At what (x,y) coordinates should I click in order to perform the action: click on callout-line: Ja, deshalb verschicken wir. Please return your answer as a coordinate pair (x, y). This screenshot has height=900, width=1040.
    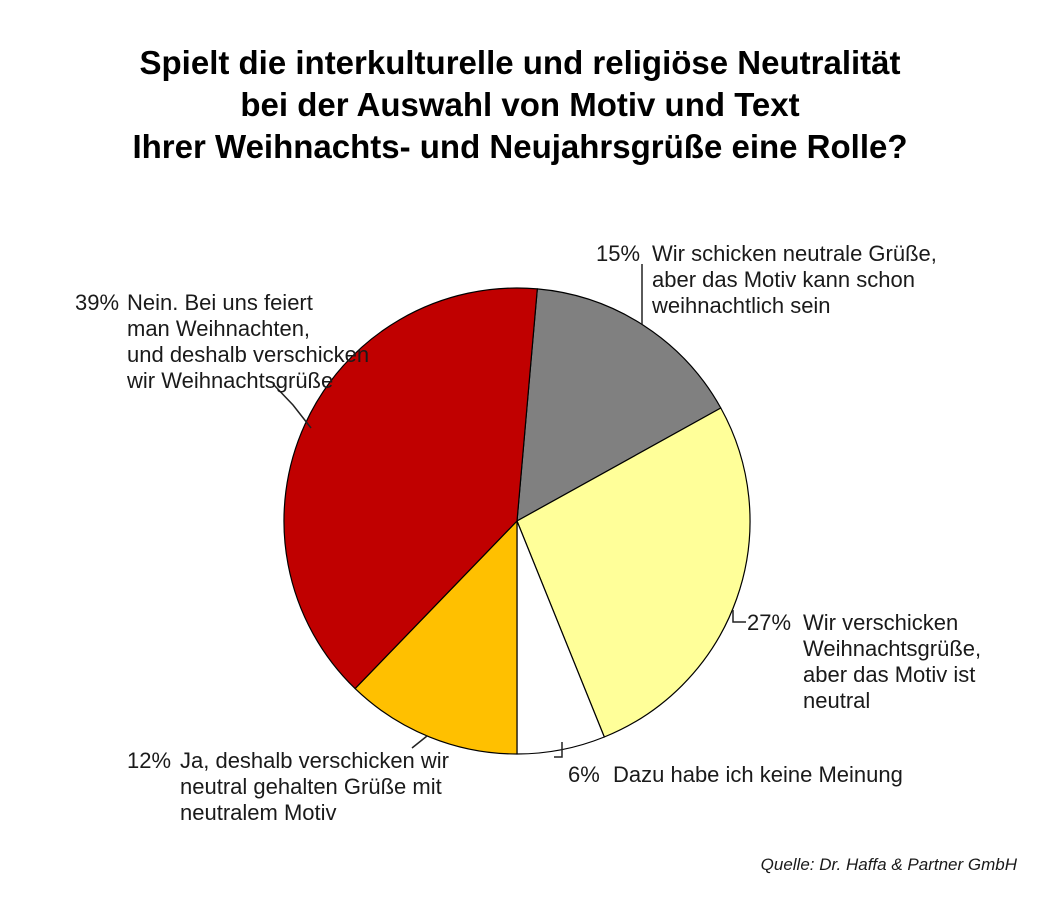
    Looking at the image, I should click on (315, 760).